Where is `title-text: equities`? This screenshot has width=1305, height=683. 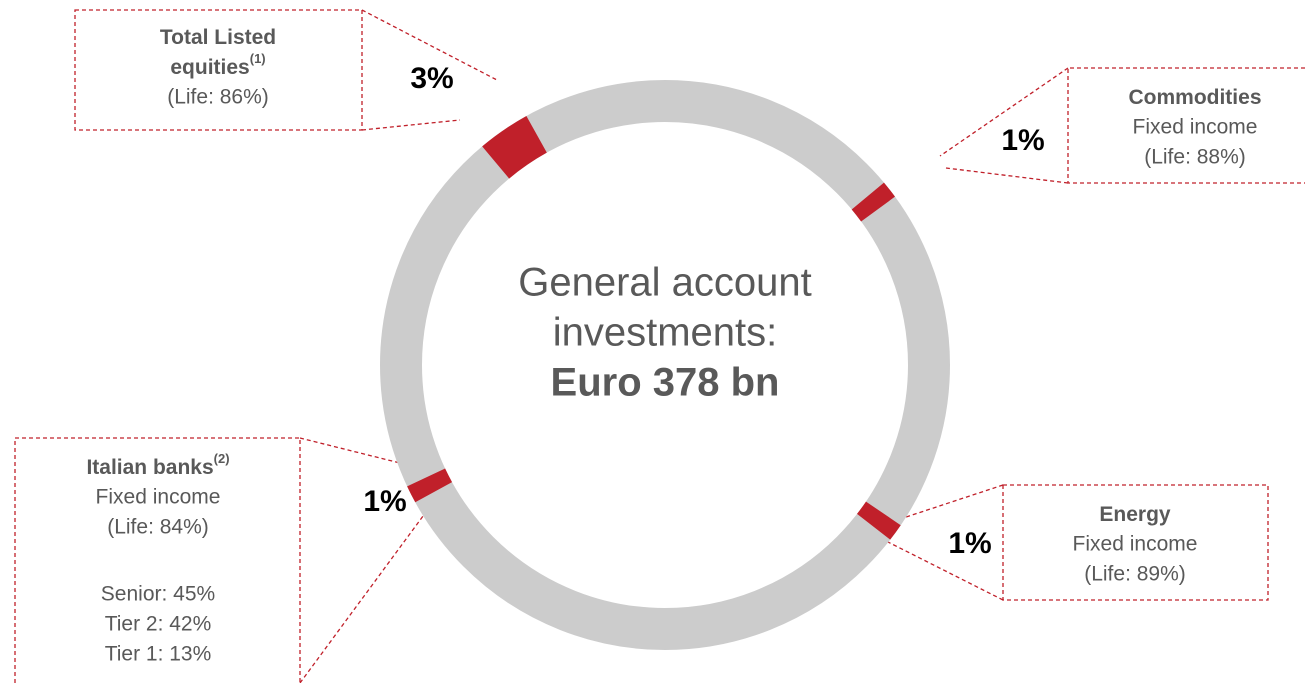
title-text: equities is located at coordinates (209, 67).